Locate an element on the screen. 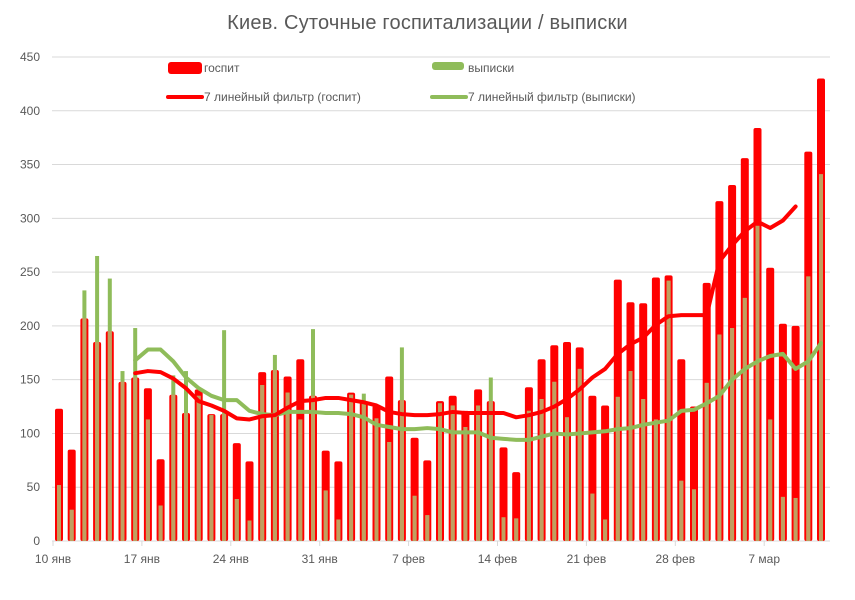 The image size is (855, 600). y-tick-label: 400 is located at coordinates (30, 111).